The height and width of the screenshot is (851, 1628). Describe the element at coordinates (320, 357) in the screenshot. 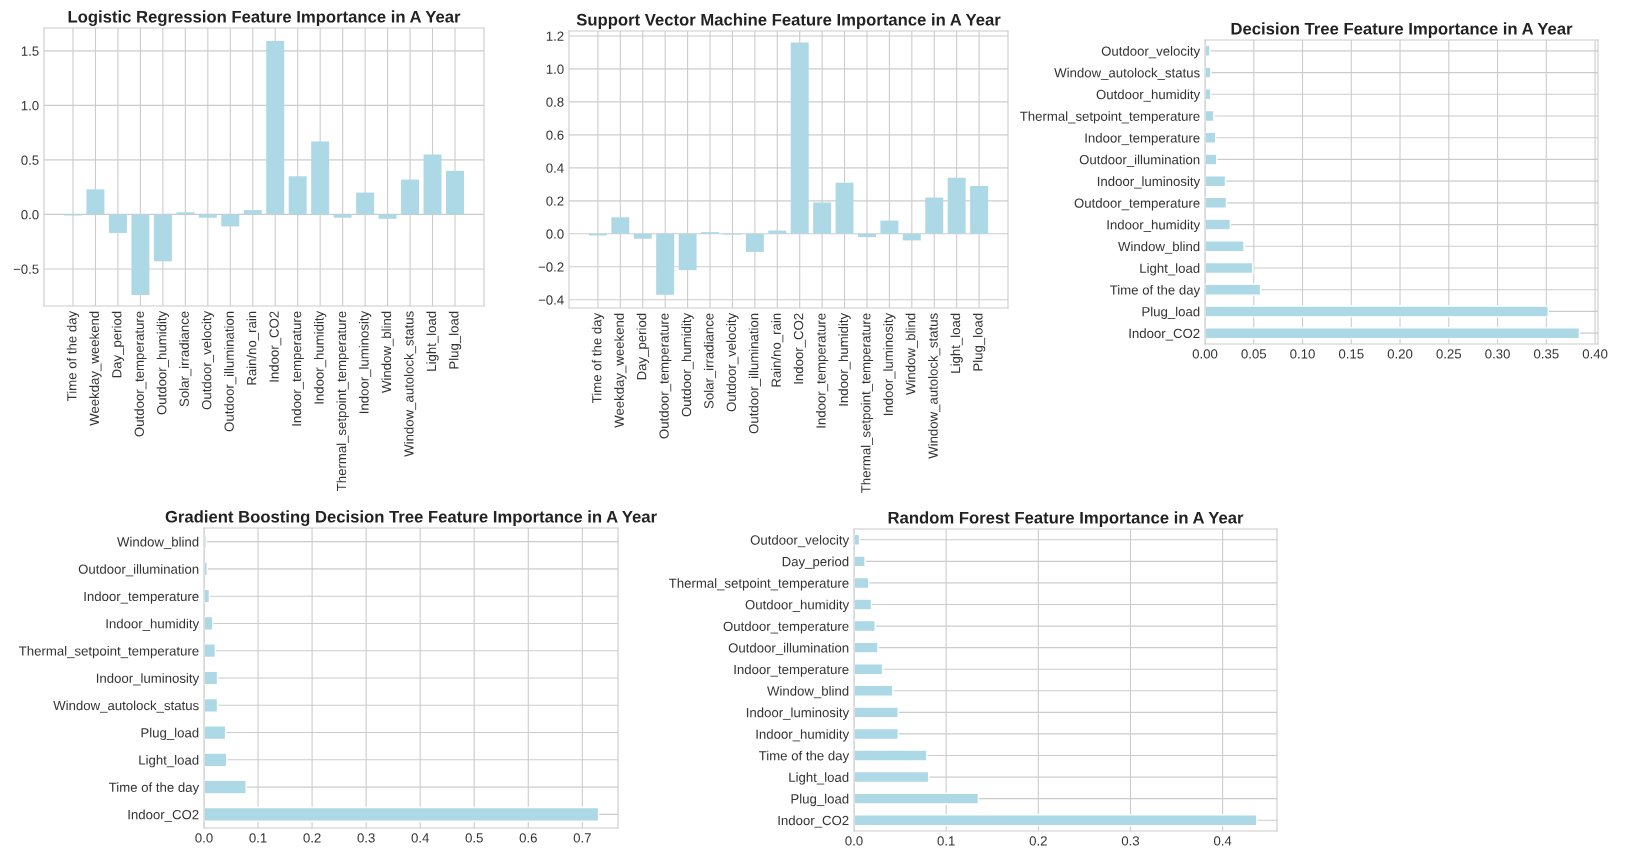

I see `x-tick-label: Indoor_humidity` at that location.